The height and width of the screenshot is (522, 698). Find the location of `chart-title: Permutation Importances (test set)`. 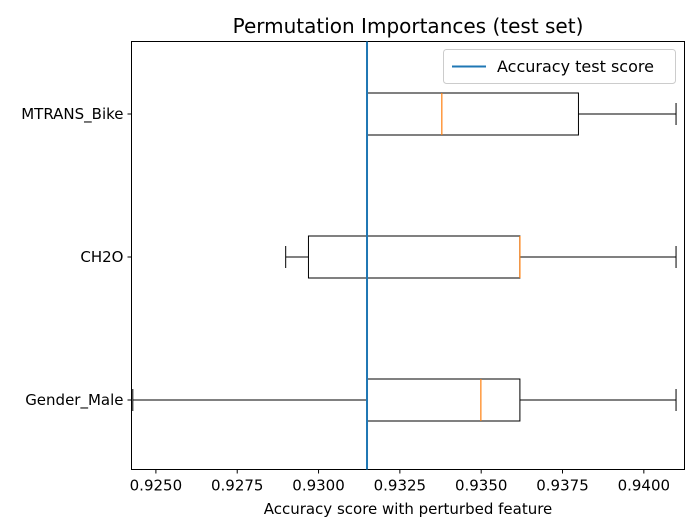

chart-title: Permutation Importances (test set) is located at coordinates (408, 26).